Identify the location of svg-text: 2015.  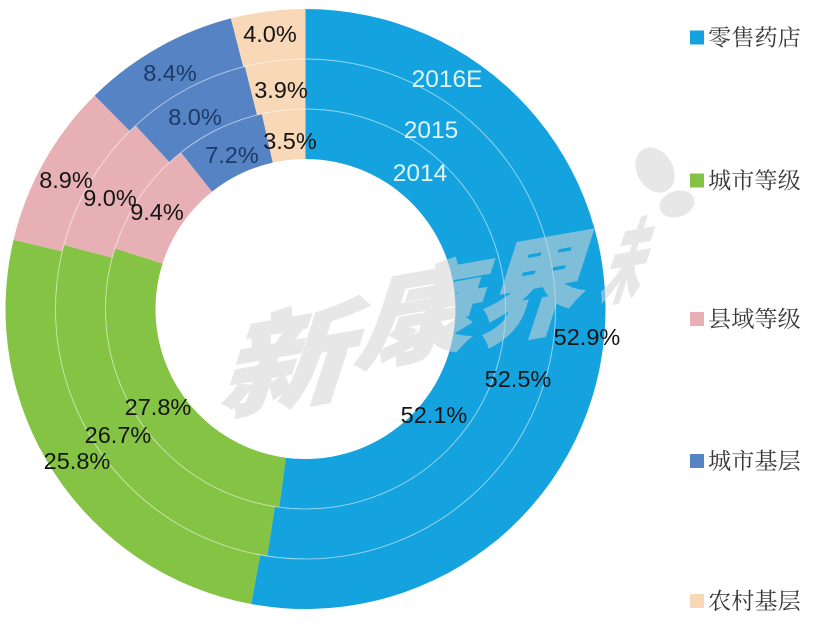
(431, 130).